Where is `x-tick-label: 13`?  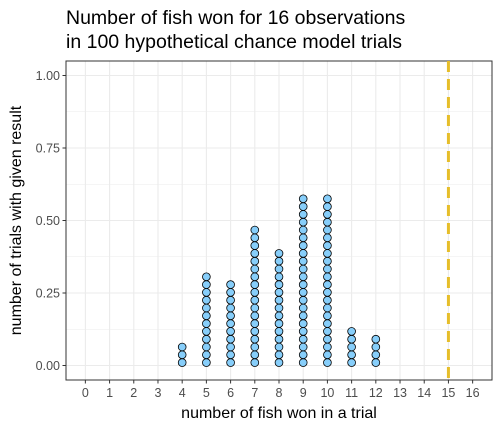
x-tick-label: 13 is located at coordinates (400, 393).